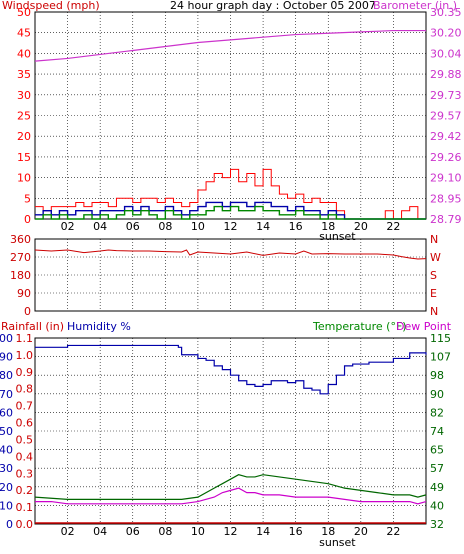 This screenshot has width=464, height=554. Describe the element at coordinates (446, 95) in the screenshot. I see `y-right-tick-label: 29.73` at that location.